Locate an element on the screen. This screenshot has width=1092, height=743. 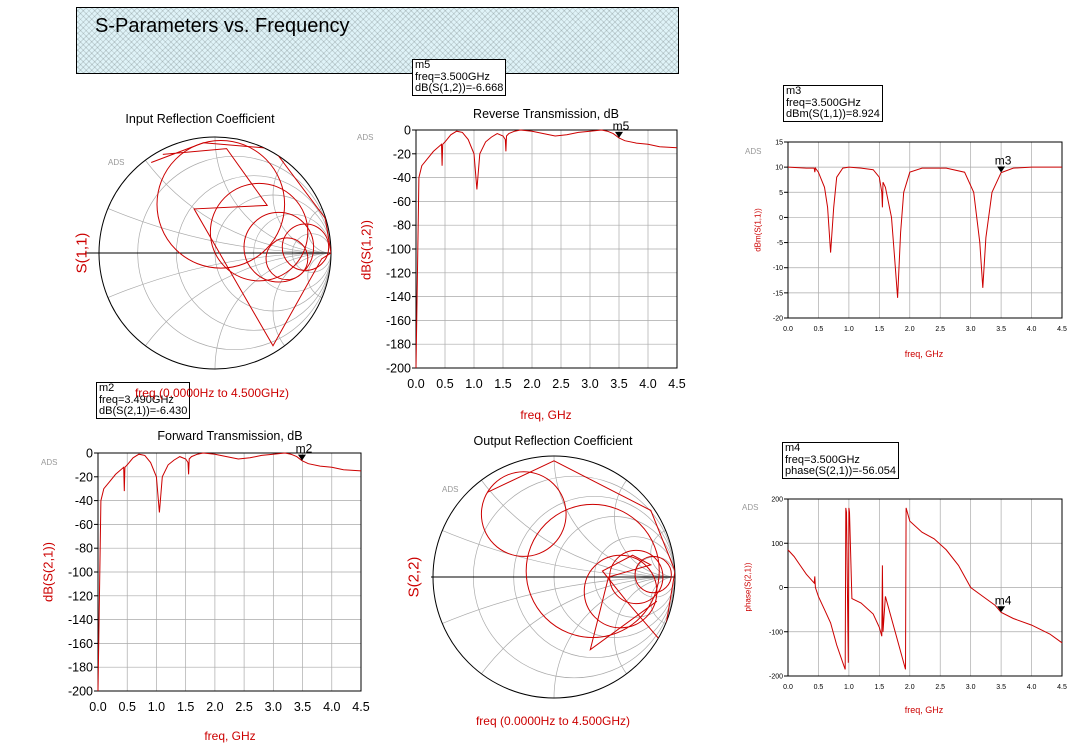
y-tick-label: -10 is located at coordinates (778, 268).